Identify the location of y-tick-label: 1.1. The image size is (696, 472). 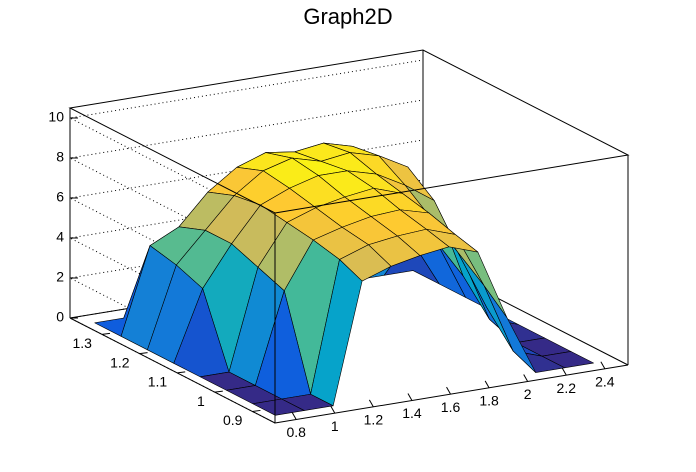
(158, 382).